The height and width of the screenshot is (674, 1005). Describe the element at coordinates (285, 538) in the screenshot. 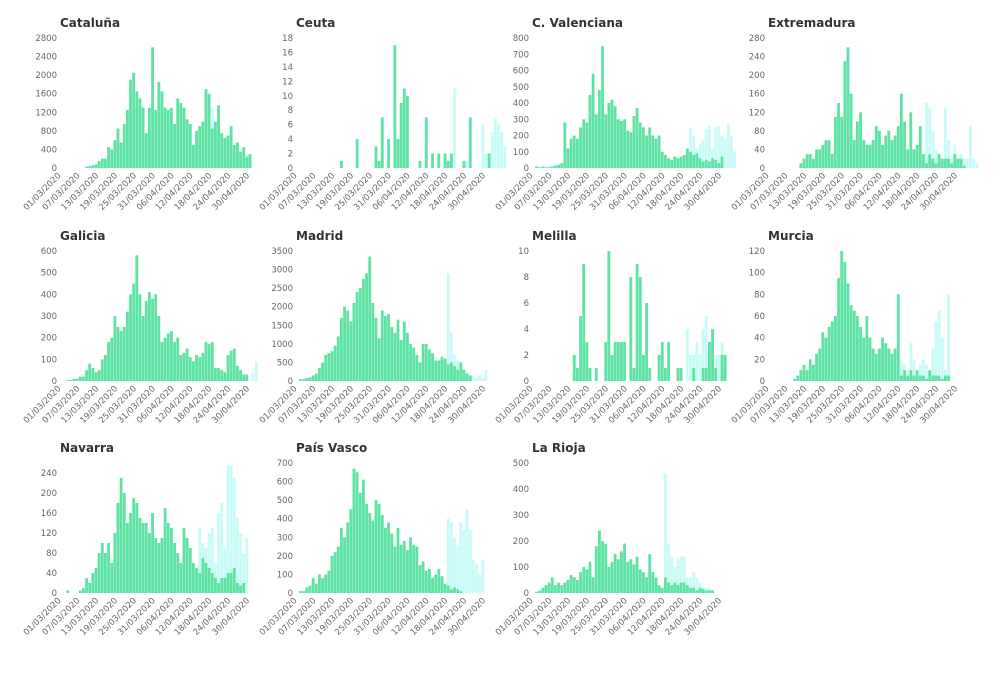

I see `y-tick-label: 300` at that location.